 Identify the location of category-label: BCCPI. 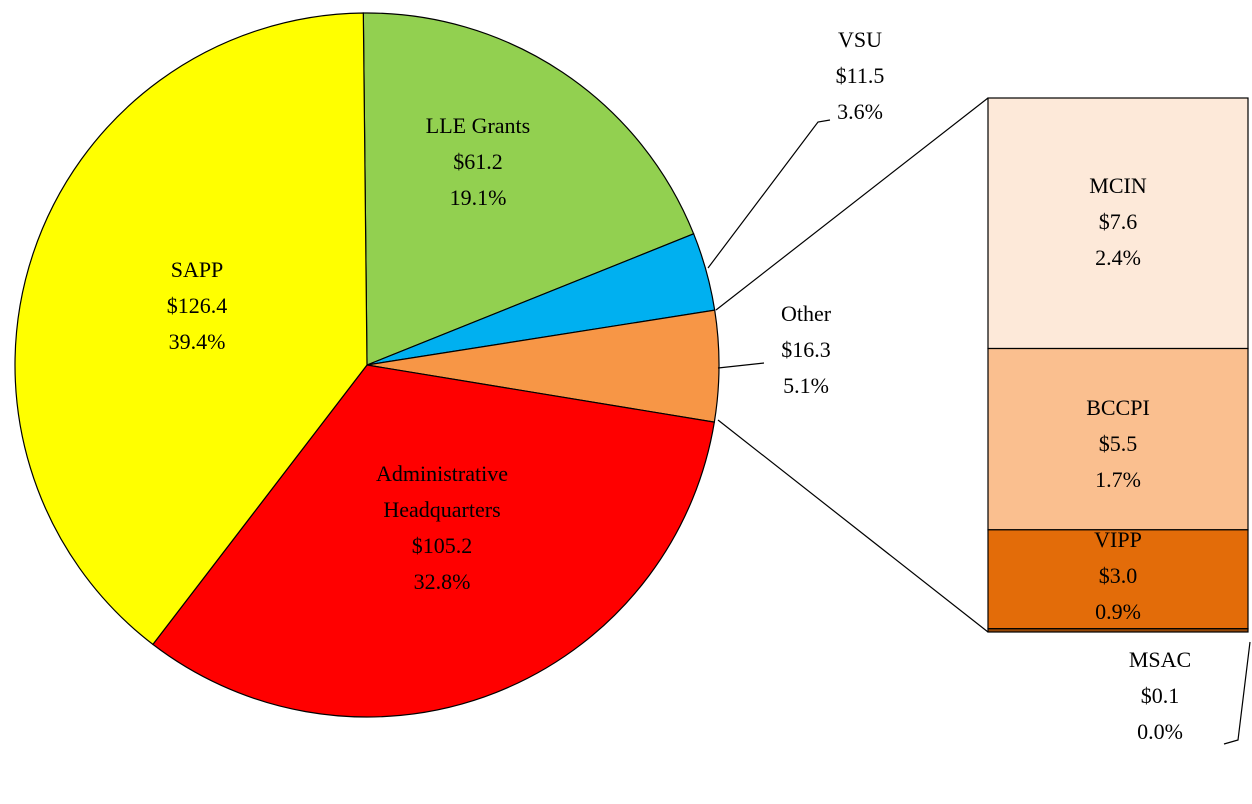
(1118, 407).